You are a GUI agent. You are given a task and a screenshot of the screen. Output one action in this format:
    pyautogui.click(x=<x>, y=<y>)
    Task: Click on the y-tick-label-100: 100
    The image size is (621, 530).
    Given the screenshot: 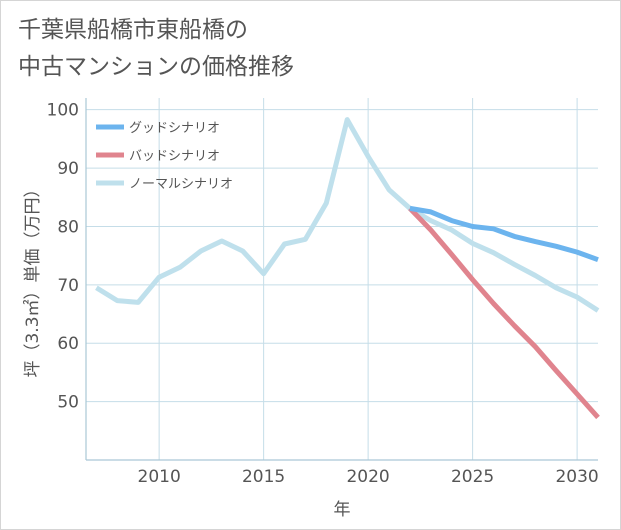 What is the action you would take?
    pyautogui.click(x=63, y=111)
    